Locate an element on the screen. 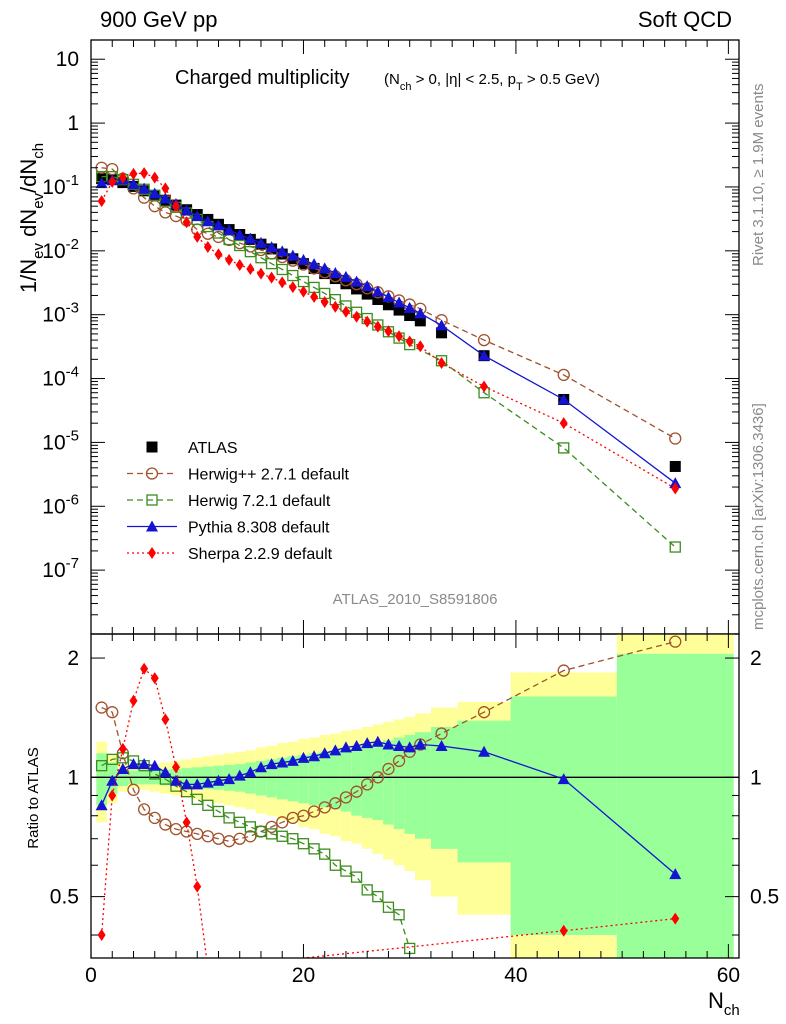  y-tick-label-ratio-left: 1 is located at coordinates (73, 777).